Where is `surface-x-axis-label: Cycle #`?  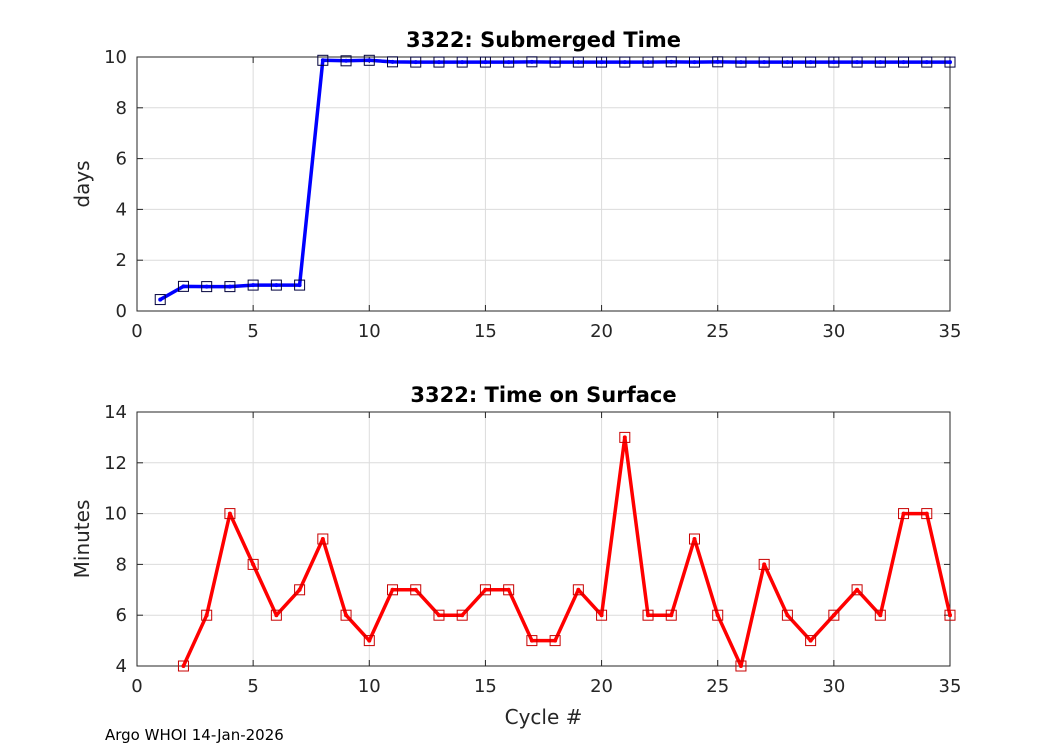 surface-x-axis-label: Cycle # is located at coordinates (544, 717).